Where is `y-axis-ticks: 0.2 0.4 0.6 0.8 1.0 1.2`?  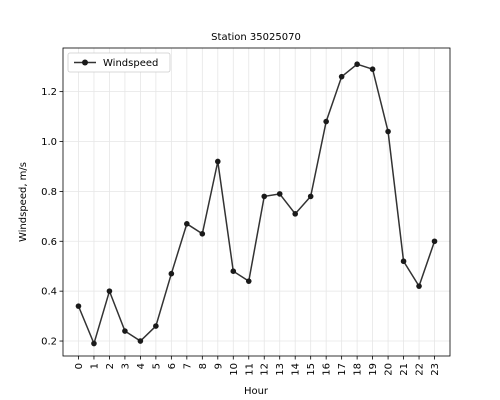 y-axis-ticks: 0.2 0.4 0.6 0.8 1.0 1.2 is located at coordinates (52, 217).